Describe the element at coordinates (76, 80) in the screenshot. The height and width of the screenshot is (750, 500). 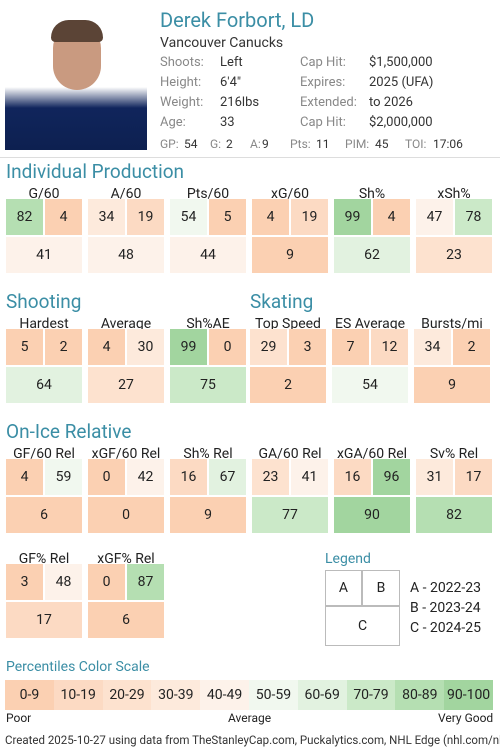
I see `photo` at that location.